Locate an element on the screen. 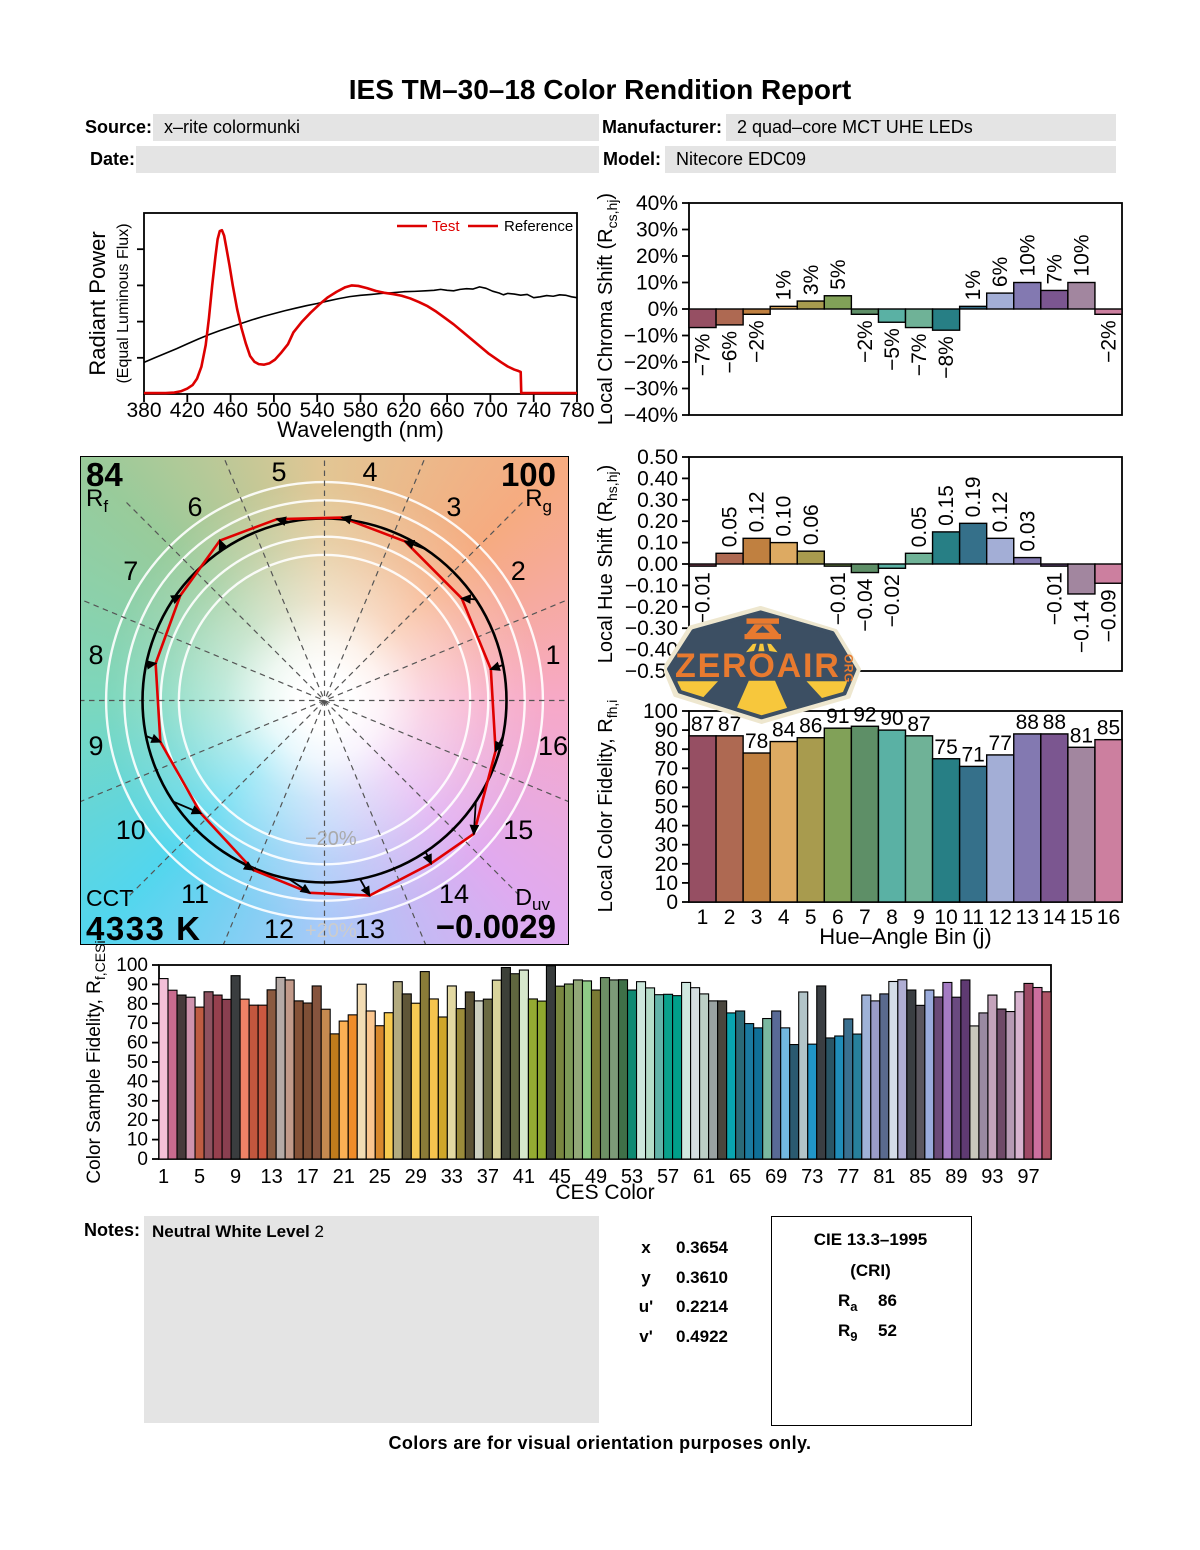  svg-text: 30% is located at coordinates (657, 230).